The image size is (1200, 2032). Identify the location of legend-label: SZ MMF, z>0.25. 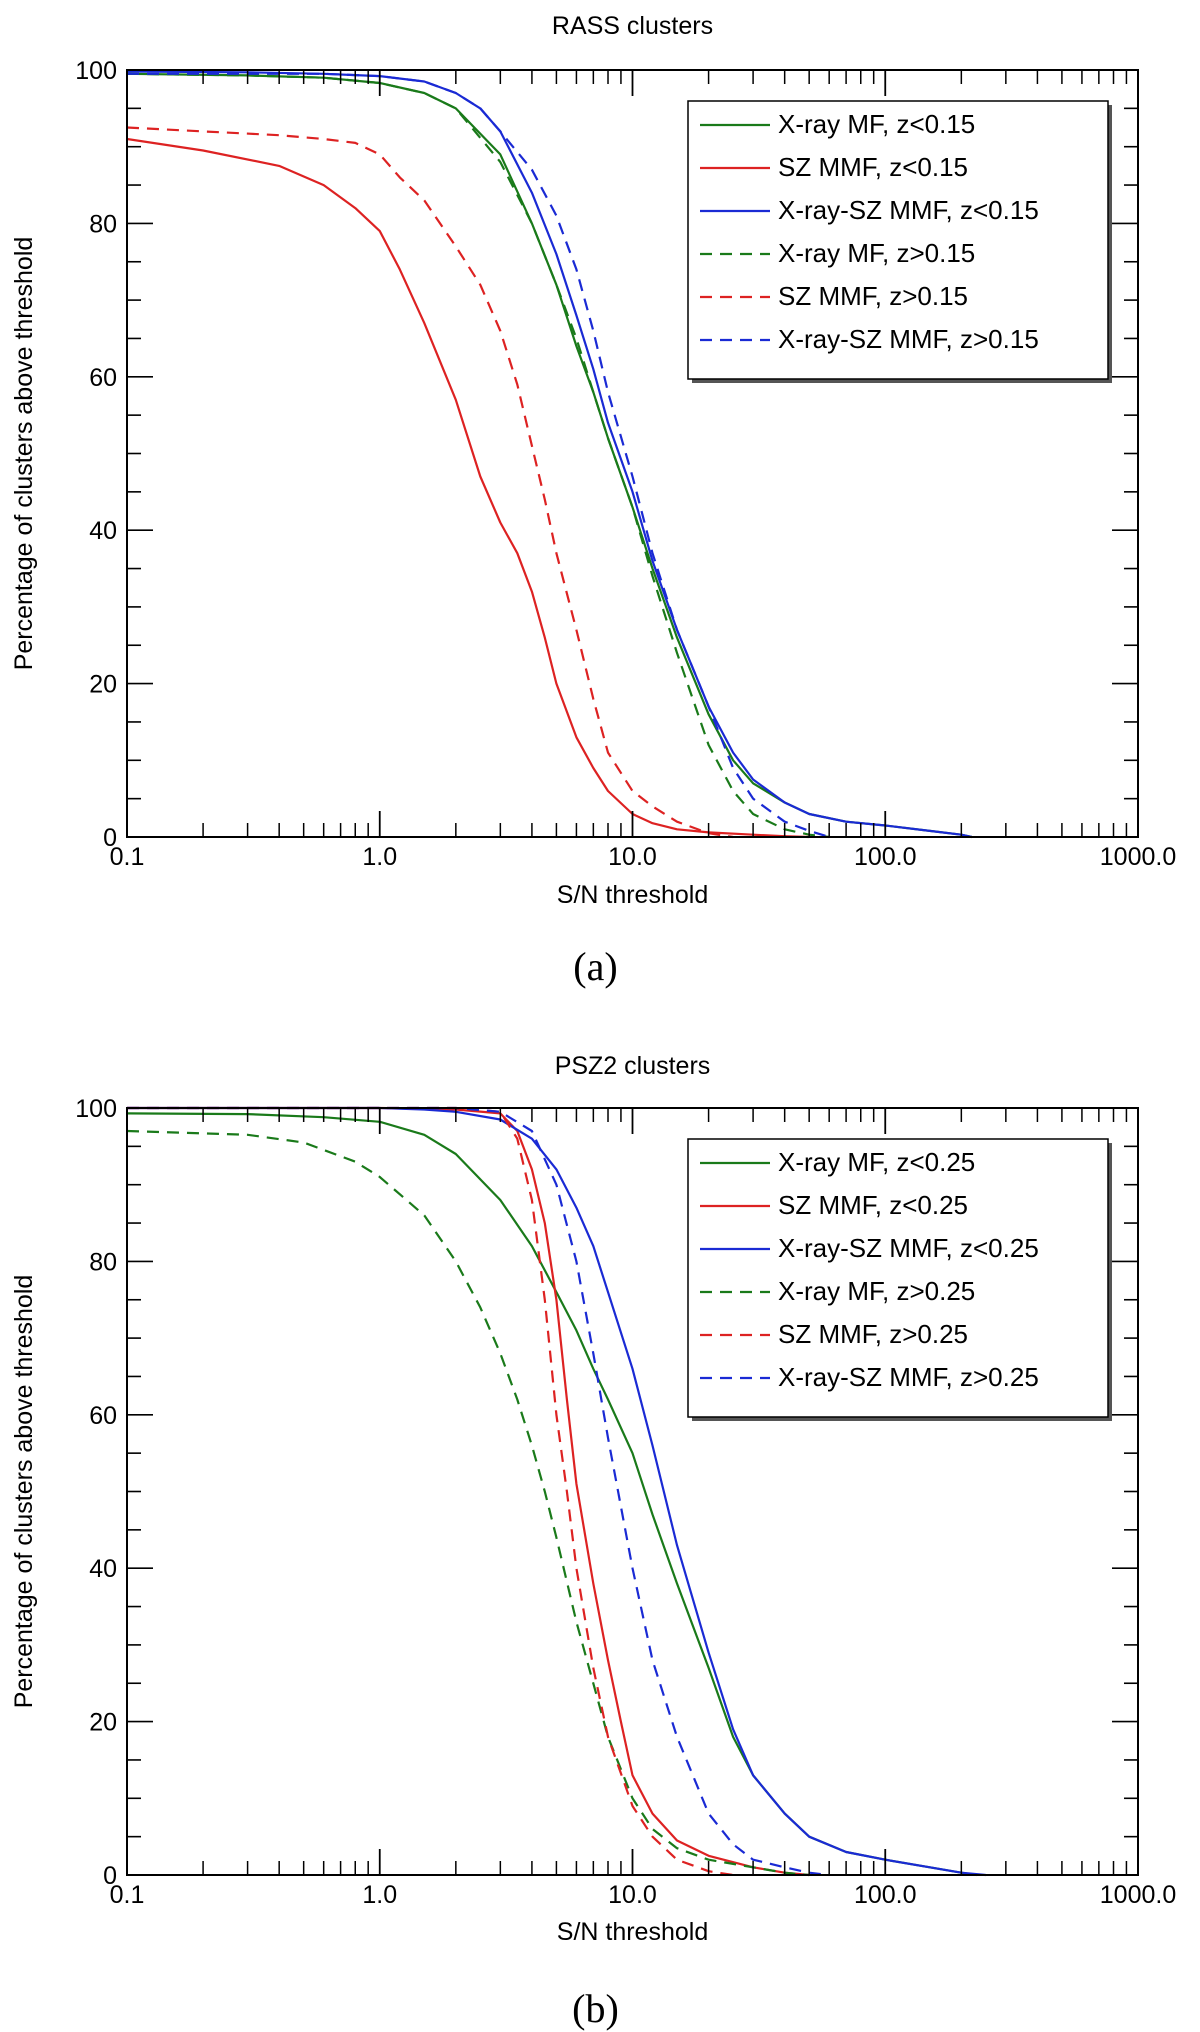
(873, 1334).